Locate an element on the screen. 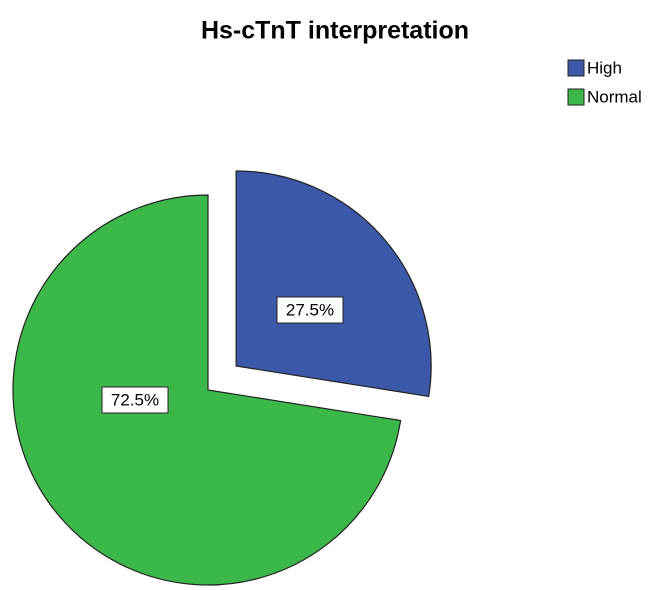 This screenshot has width=660, height=590. legend-label: Normal is located at coordinates (614, 96).